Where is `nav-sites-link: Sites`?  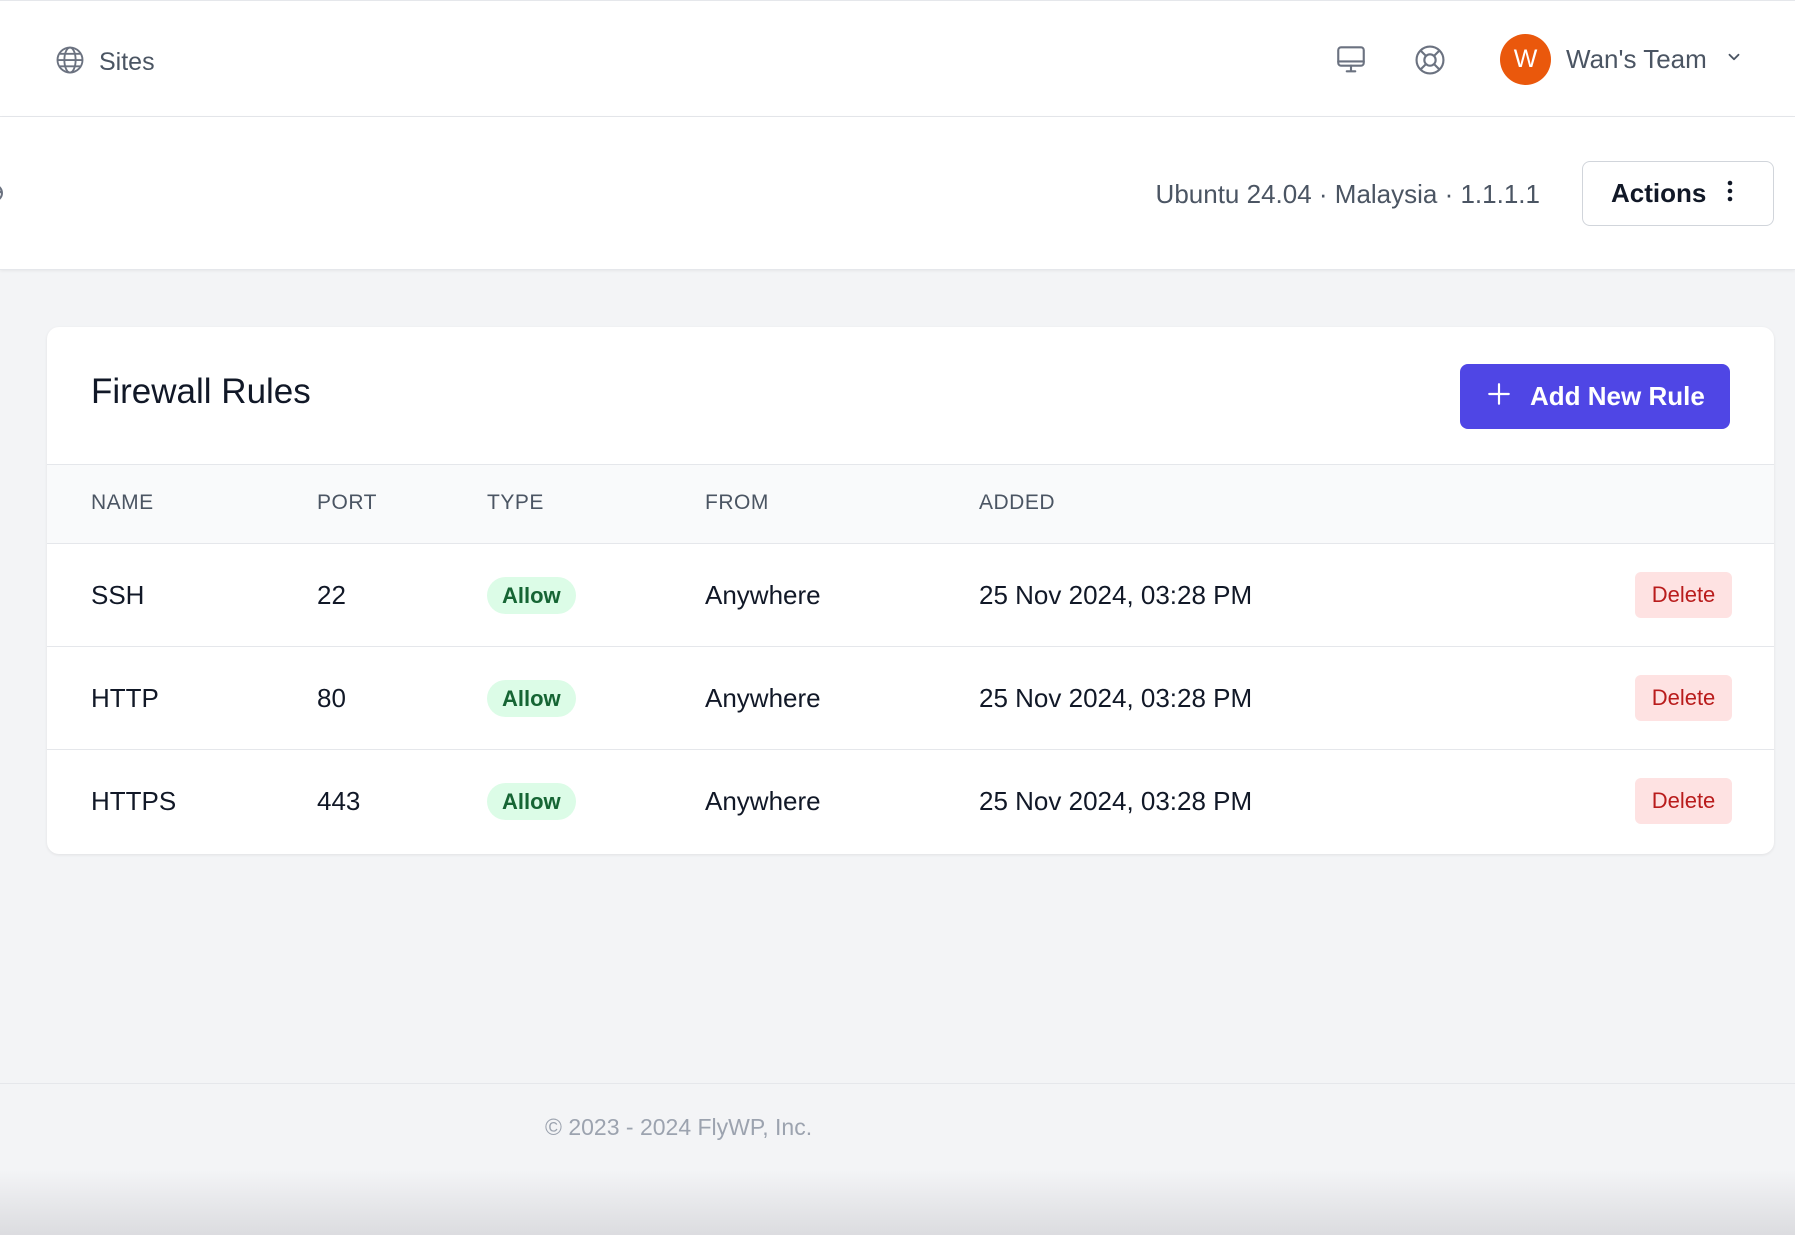 nav-sites-link: Sites is located at coordinates (105, 62).